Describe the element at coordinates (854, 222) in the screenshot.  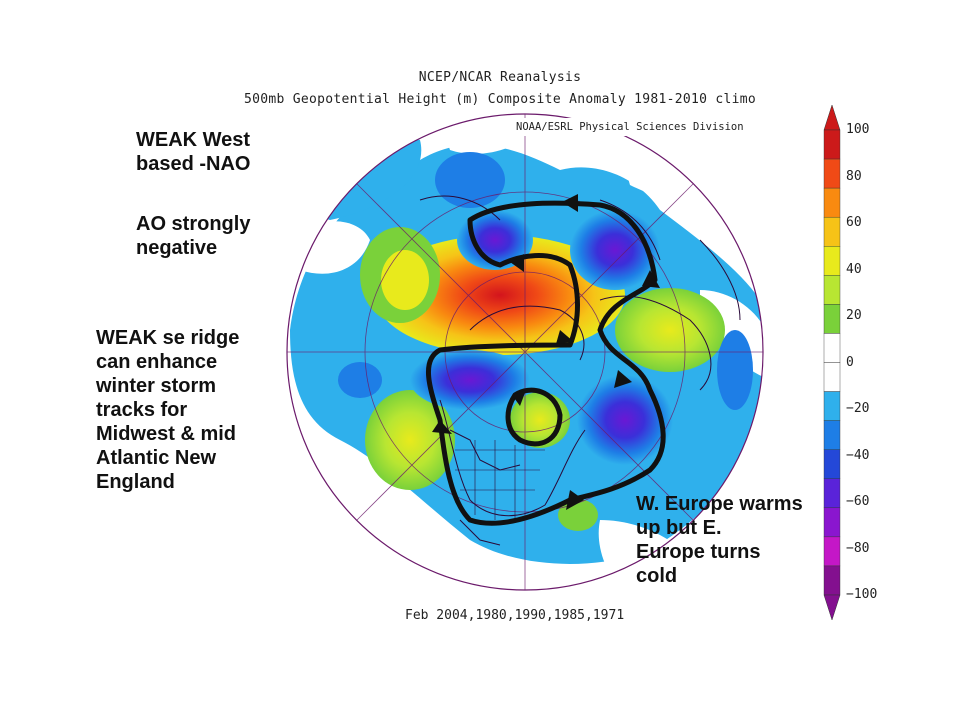
I see `colorbar-tick-label: 60` at that location.